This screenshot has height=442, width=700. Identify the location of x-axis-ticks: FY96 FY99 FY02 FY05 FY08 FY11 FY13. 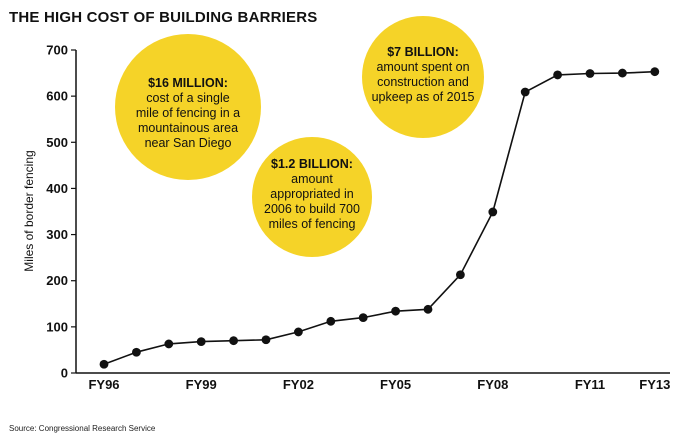
(379, 384).